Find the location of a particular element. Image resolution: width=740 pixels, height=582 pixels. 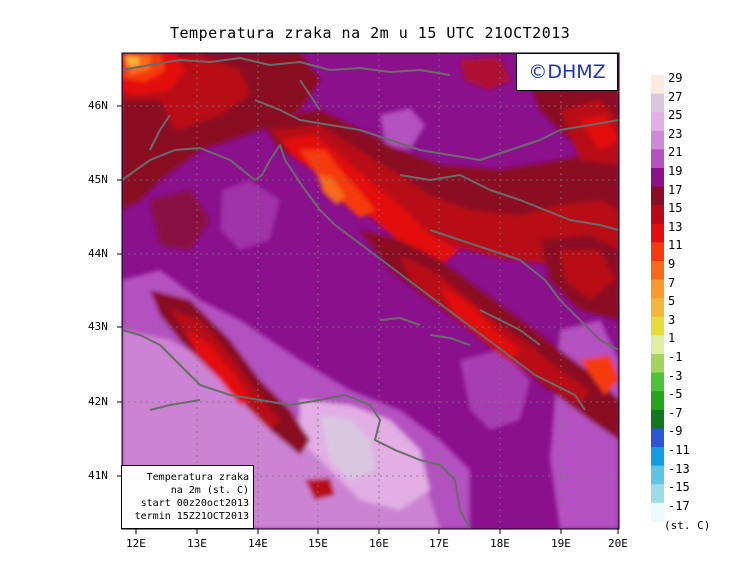

legend-label: 25 is located at coordinates (675, 115).